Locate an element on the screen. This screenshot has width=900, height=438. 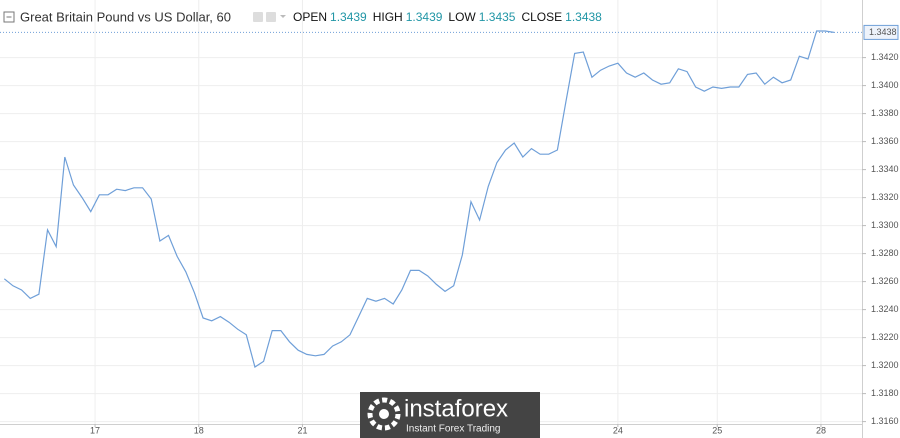
y-tick-label: 1.3320 is located at coordinates (885, 197).